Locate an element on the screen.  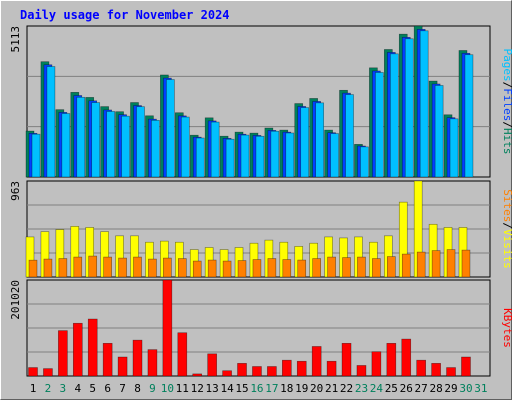
x-tick-label: 10 is located at coordinates (167, 388).